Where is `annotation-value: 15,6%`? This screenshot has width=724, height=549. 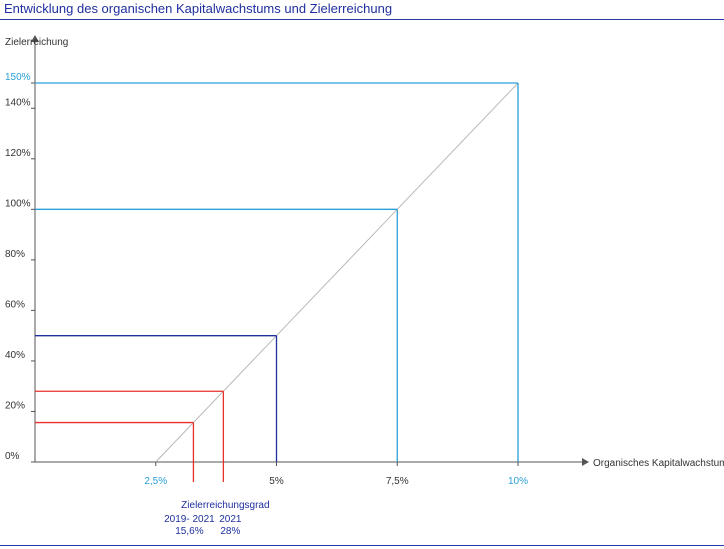
annotation-value: 15,6% is located at coordinates (189, 531).